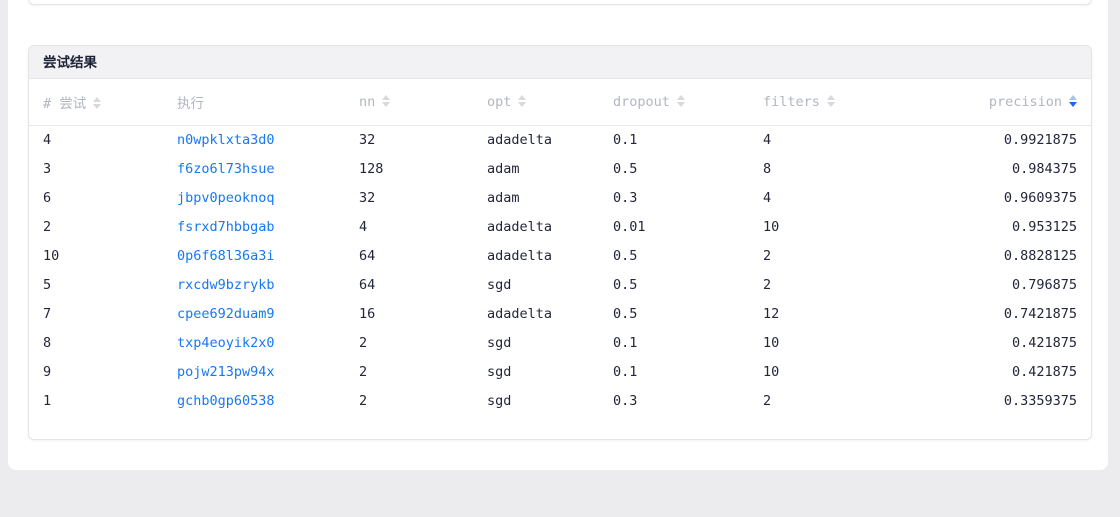 This screenshot has height=517, width=1120. Describe the element at coordinates (47, 371) in the screenshot. I see `cell-trial: 9` at that location.